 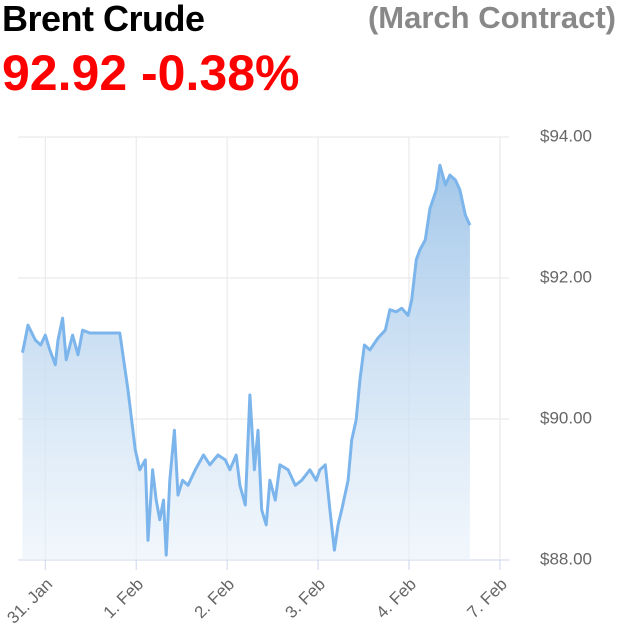 What do you see at coordinates (124, 599) in the screenshot?
I see `x-tick-label: 1. Feb` at bounding box center [124, 599].